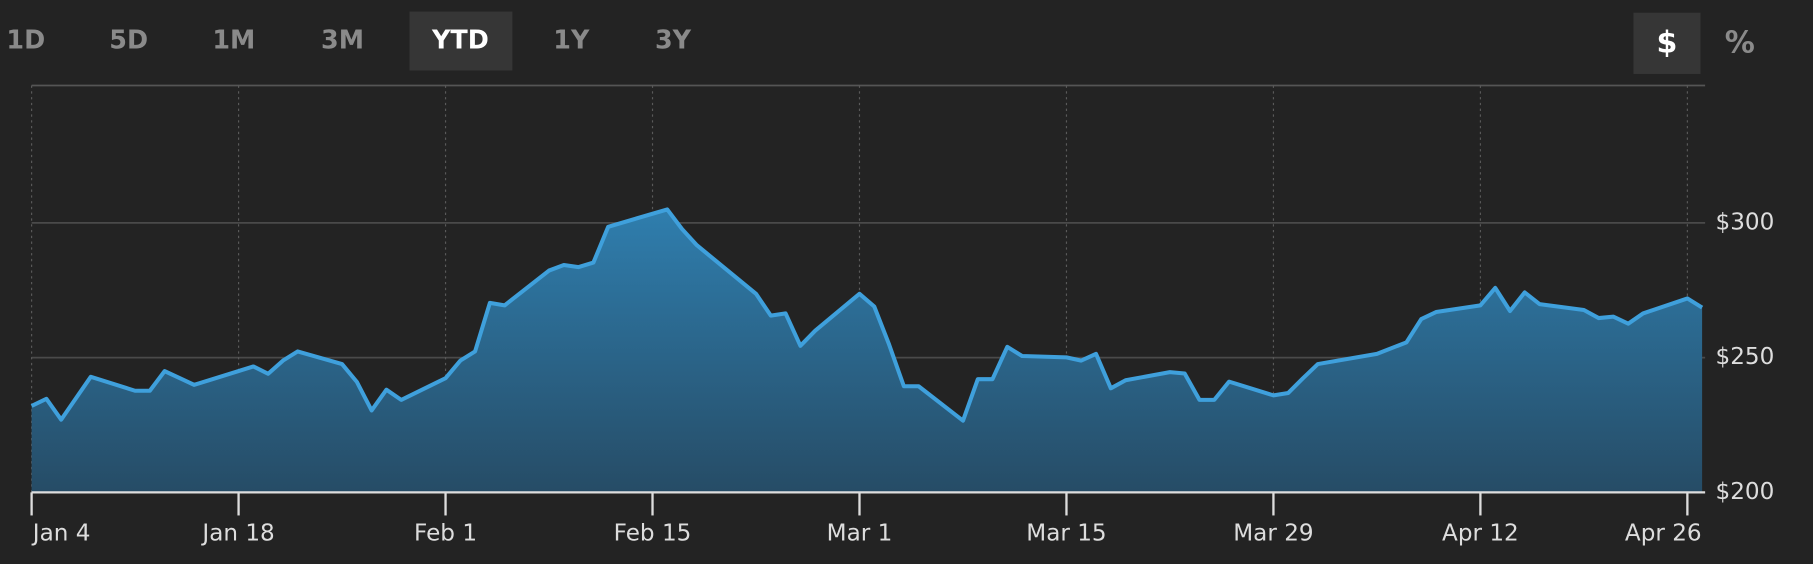 The height and width of the screenshot is (564, 1813). I want to click on range-label: 1D, so click(25, 40).